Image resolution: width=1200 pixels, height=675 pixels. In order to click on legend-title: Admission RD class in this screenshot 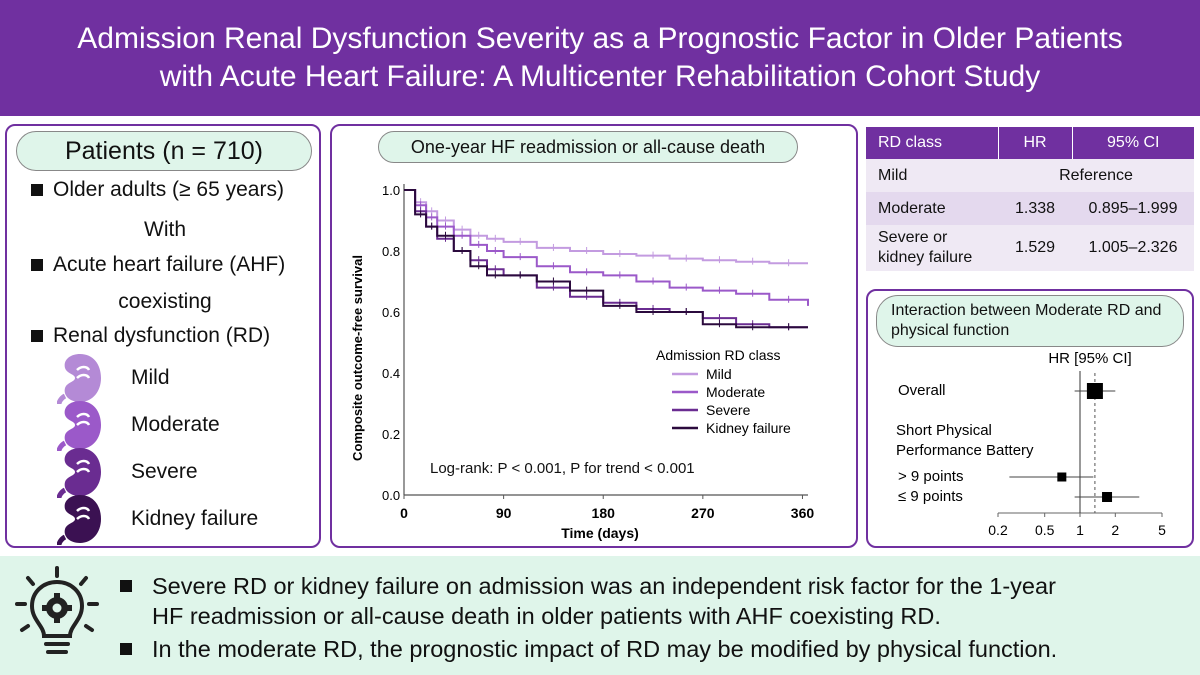, I will do `click(718, 355)`.